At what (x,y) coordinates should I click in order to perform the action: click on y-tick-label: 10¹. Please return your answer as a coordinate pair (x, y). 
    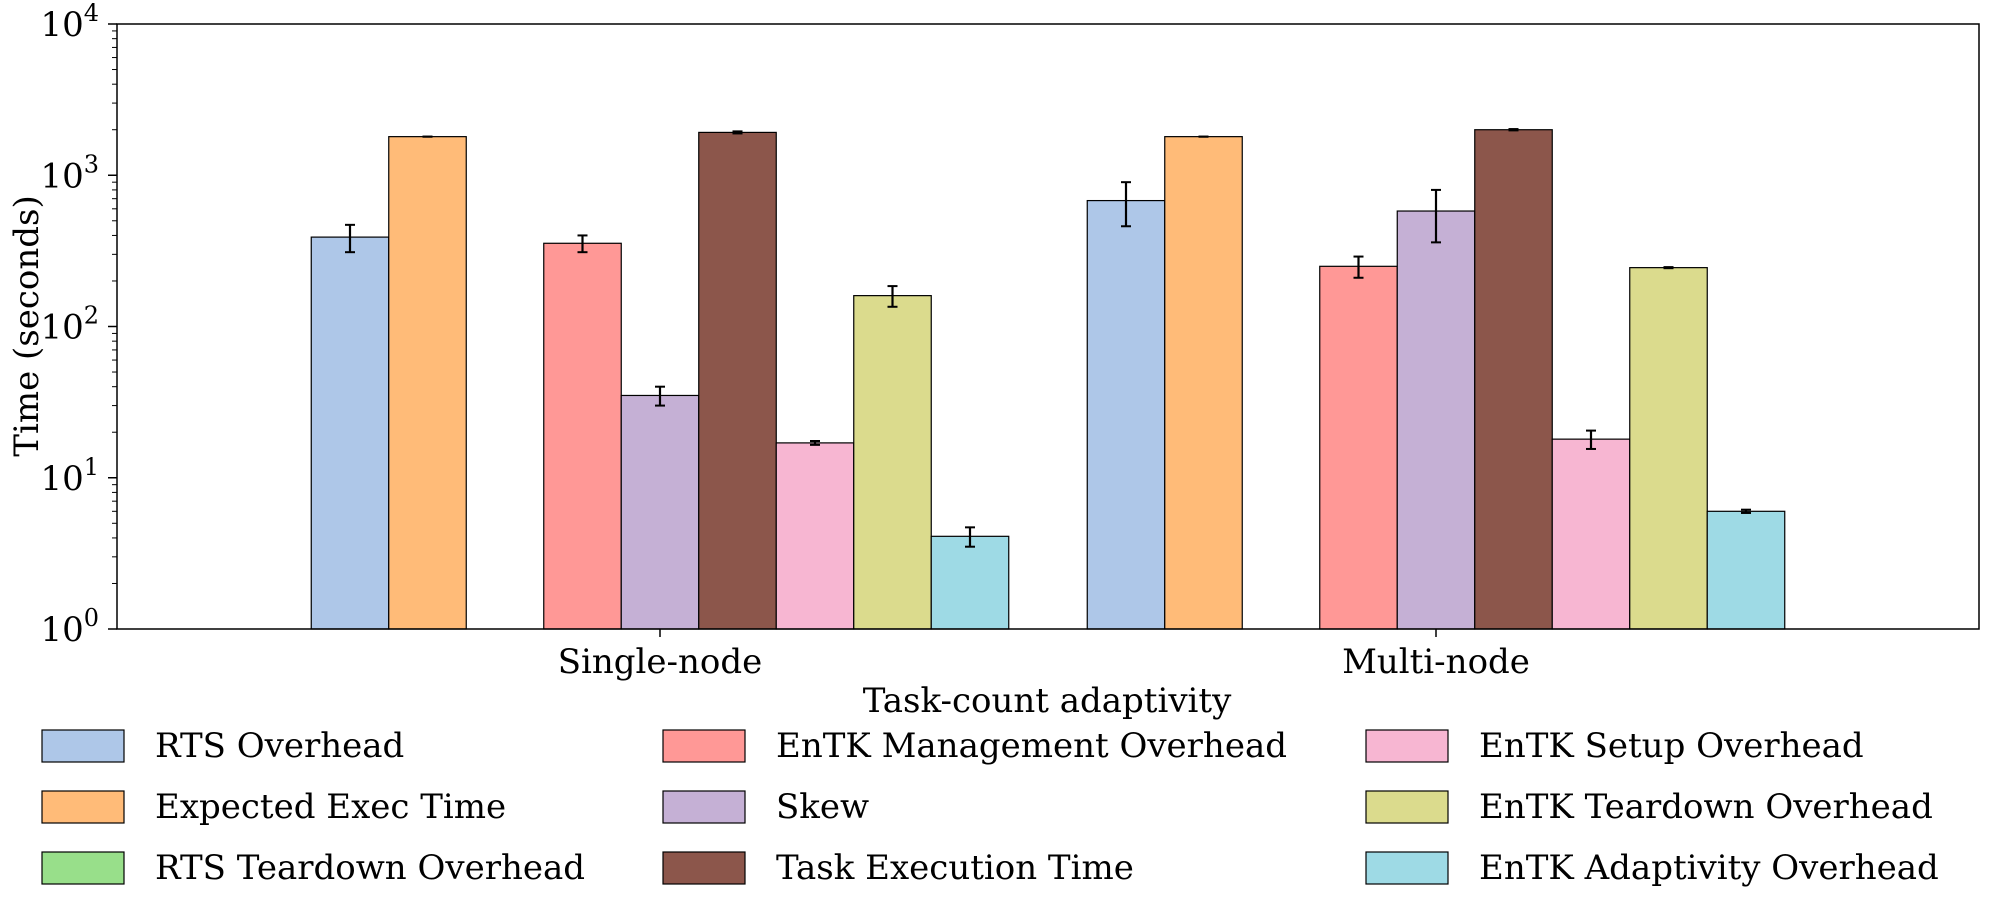
    Looking at the image, I should click on (69, 476).